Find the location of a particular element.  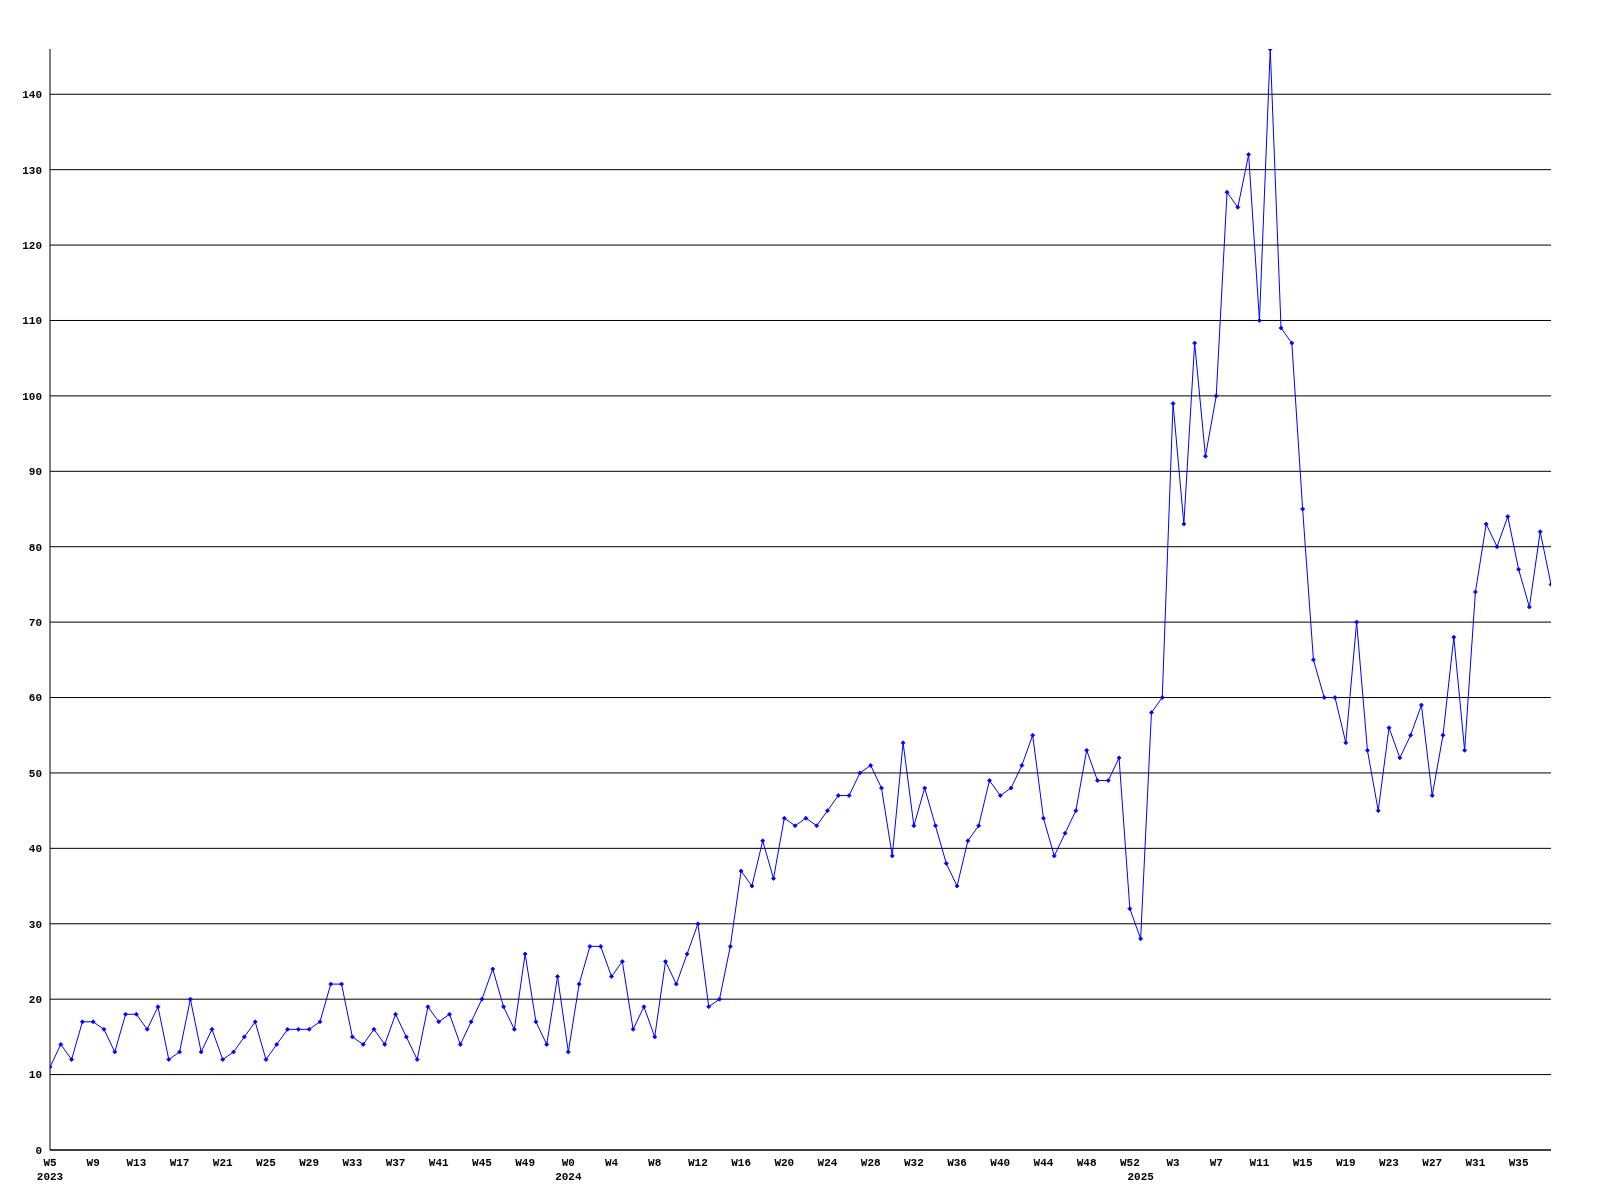

x-tick-label: W31 is located at coordinates (1475, 1163).